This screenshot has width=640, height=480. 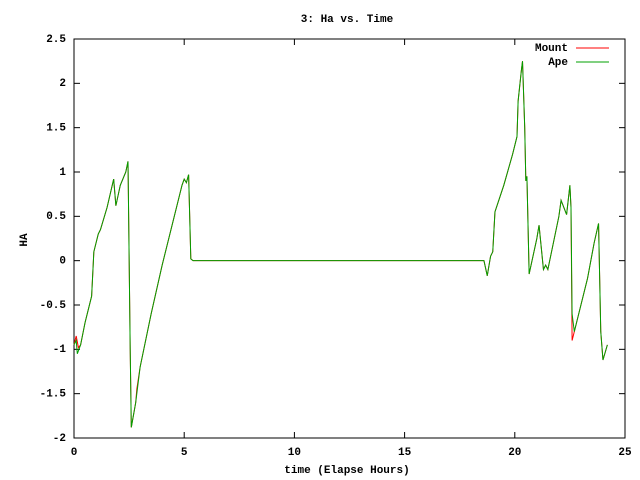 I want to click on y-tick-label: -1, so click(x=60, y=350).